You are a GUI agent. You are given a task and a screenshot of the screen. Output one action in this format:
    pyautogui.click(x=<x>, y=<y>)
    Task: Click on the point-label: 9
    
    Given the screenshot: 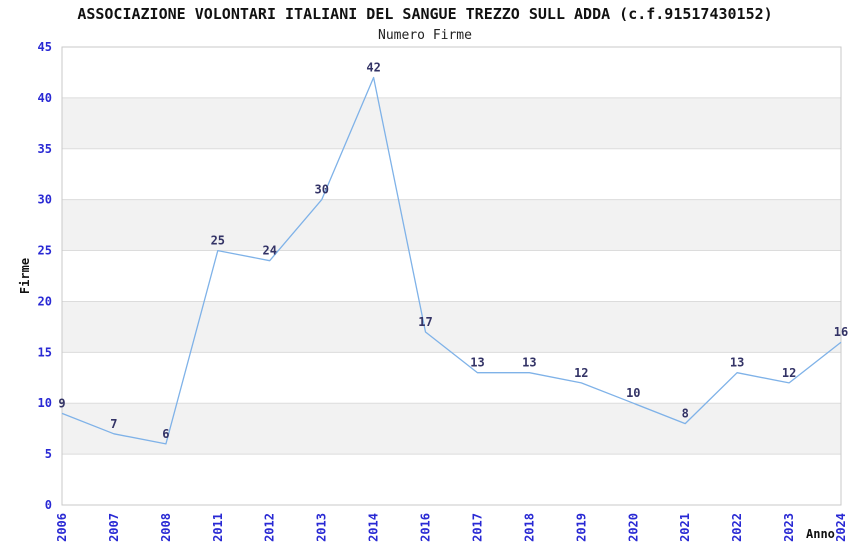 What is the action you would take?
    pyautogui.click(x=61, y=403)
    